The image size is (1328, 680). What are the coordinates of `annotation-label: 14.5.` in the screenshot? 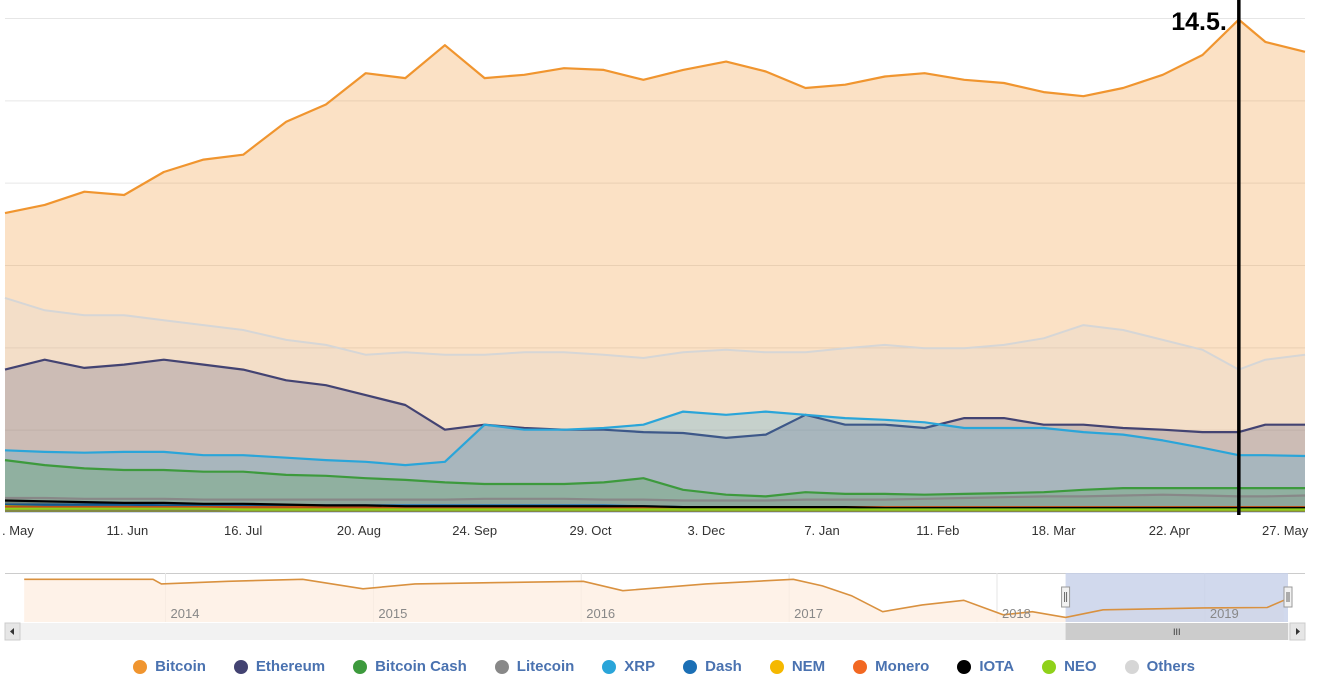 It's located at (1199, 22).